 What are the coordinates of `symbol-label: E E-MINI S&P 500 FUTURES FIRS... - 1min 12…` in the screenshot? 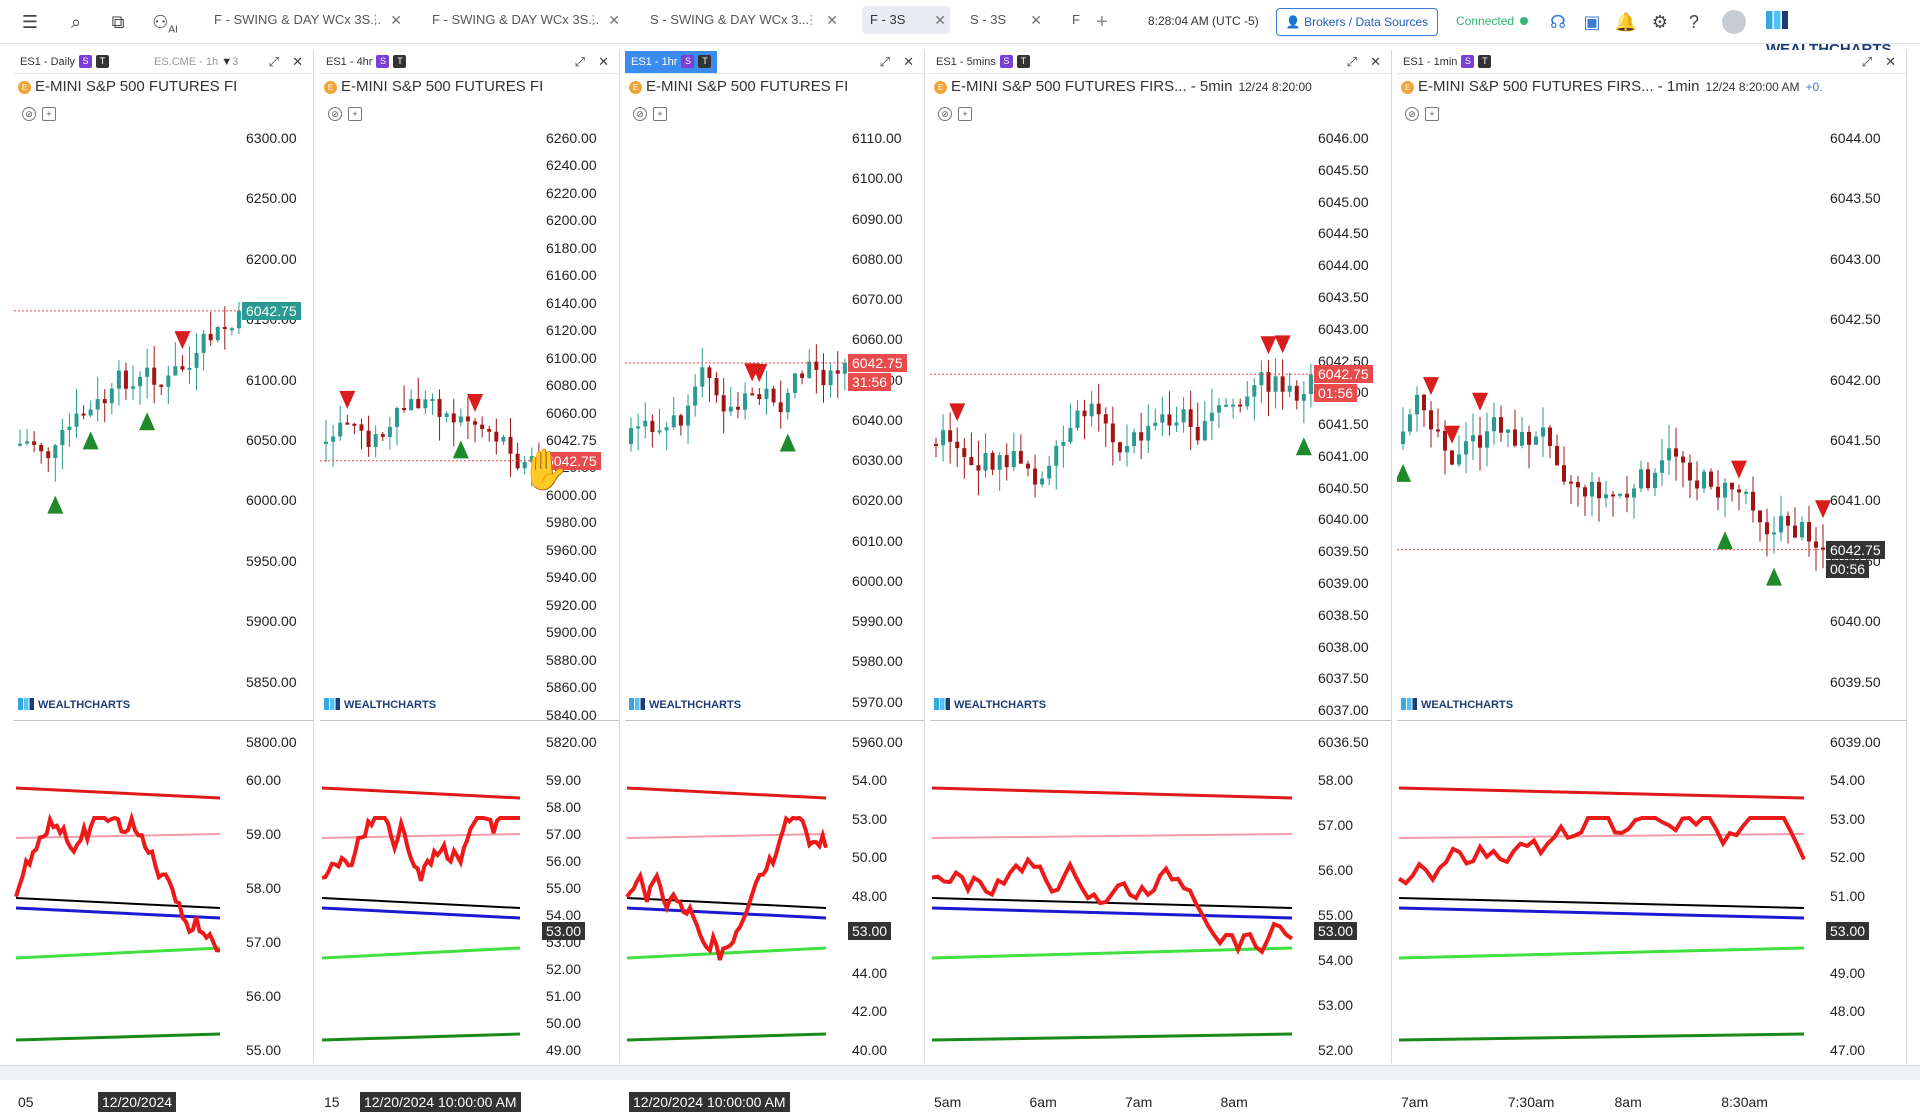 It's located at (1614, 87).